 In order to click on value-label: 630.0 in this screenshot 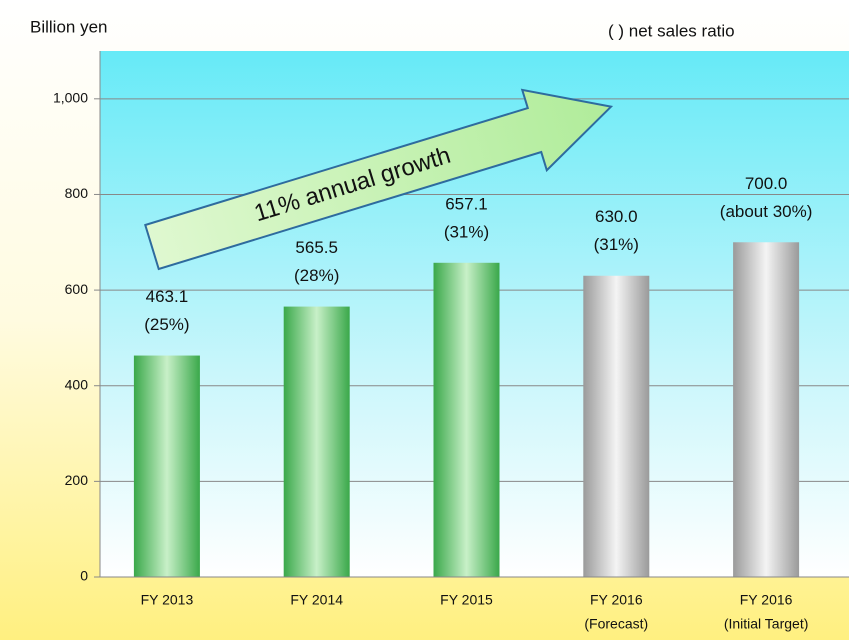, I will do `click(616, 216)`.